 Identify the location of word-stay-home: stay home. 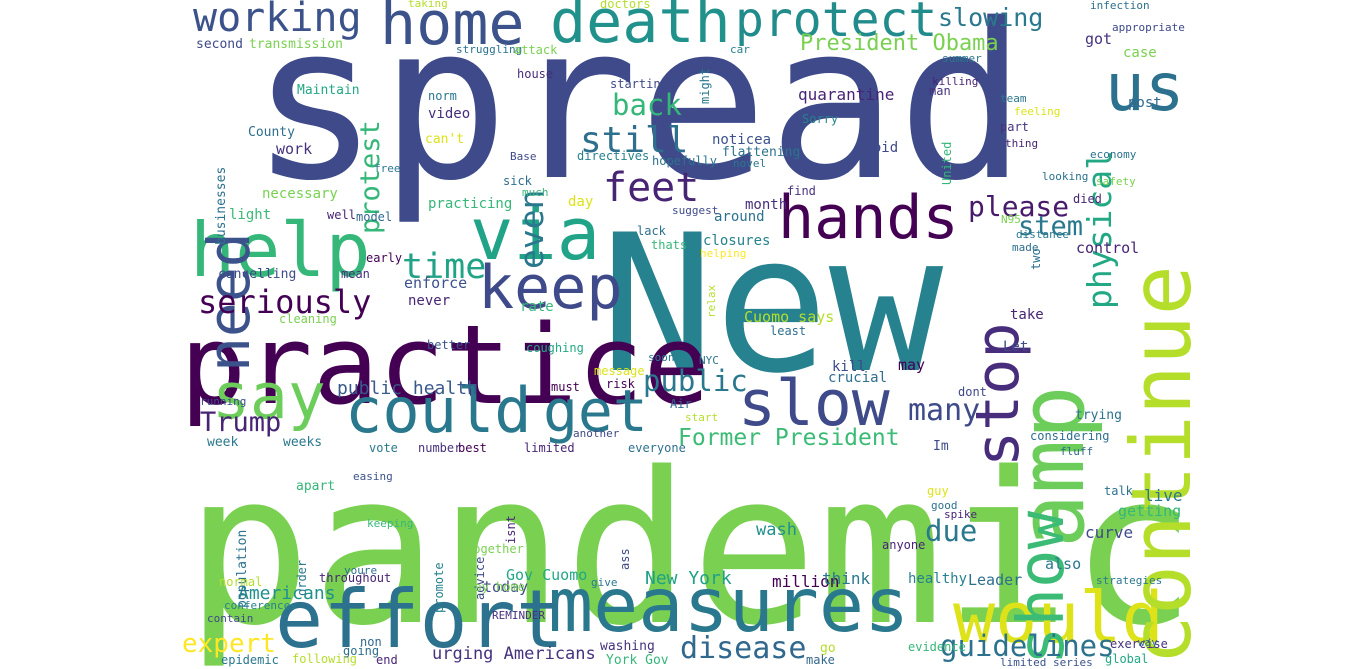
(493, 587).